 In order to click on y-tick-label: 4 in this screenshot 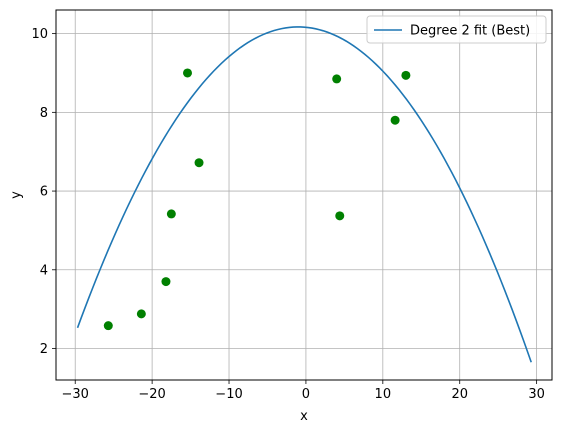, I will do `click(44, 270)`.